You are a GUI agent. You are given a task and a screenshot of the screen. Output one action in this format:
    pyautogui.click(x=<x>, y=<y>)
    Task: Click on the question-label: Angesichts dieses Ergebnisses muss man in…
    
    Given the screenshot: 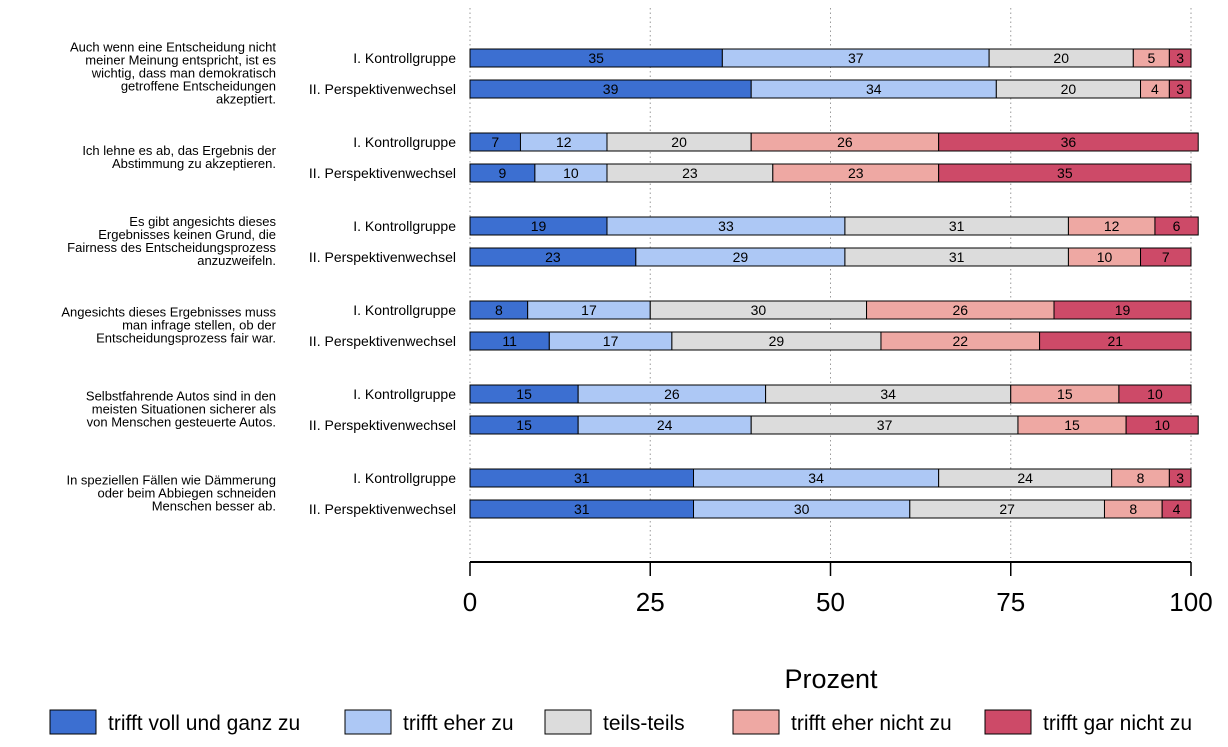 What is the action you would take?
    pyautogui.click(x=168, y=325)
    